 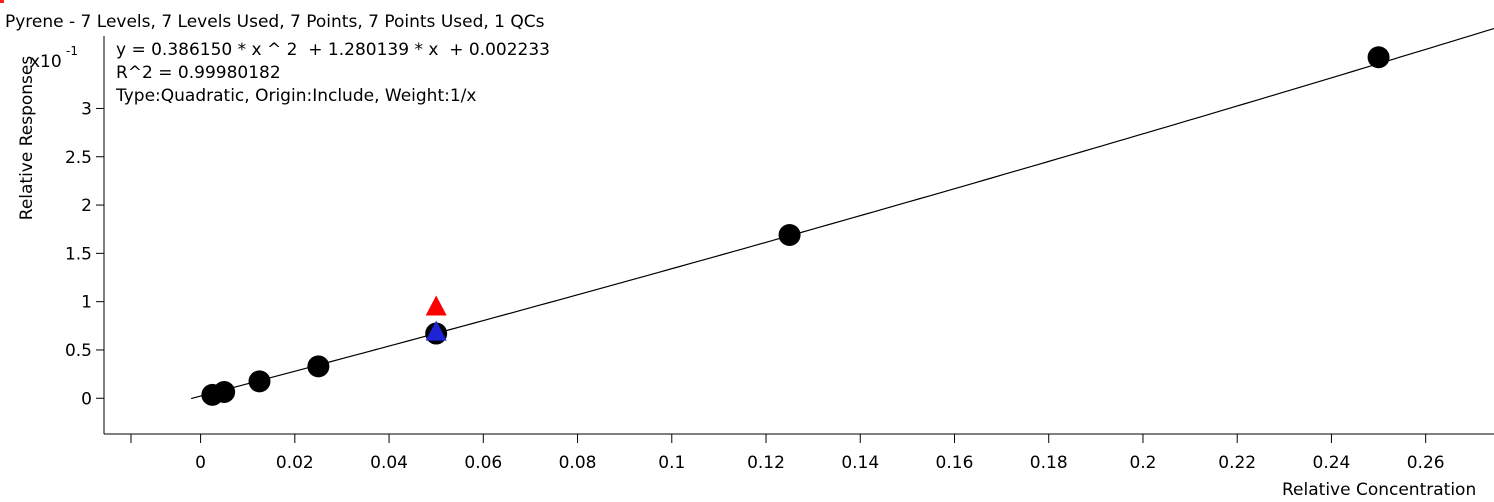 I want to click on x-axis-label: Relative Concentration, so click(x=1379, y=490).